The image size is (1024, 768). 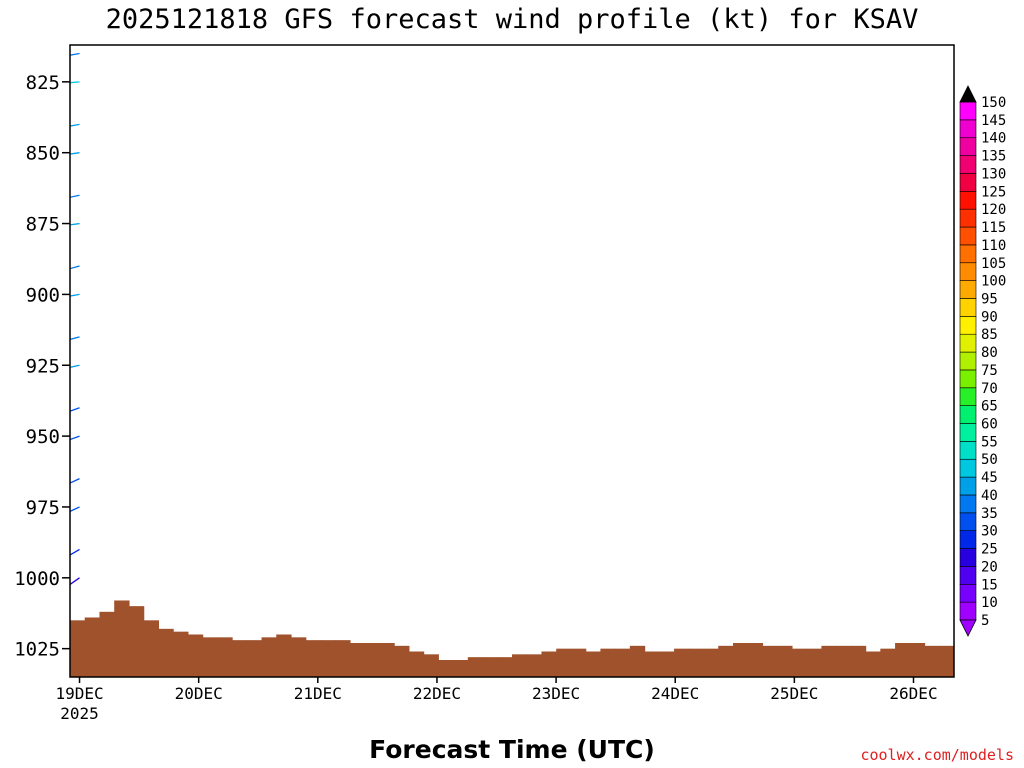 What do you see at coordinates (989, 317) in the screenshot?
I see `colorbar-label: 90` at bounding box center [989, 317].